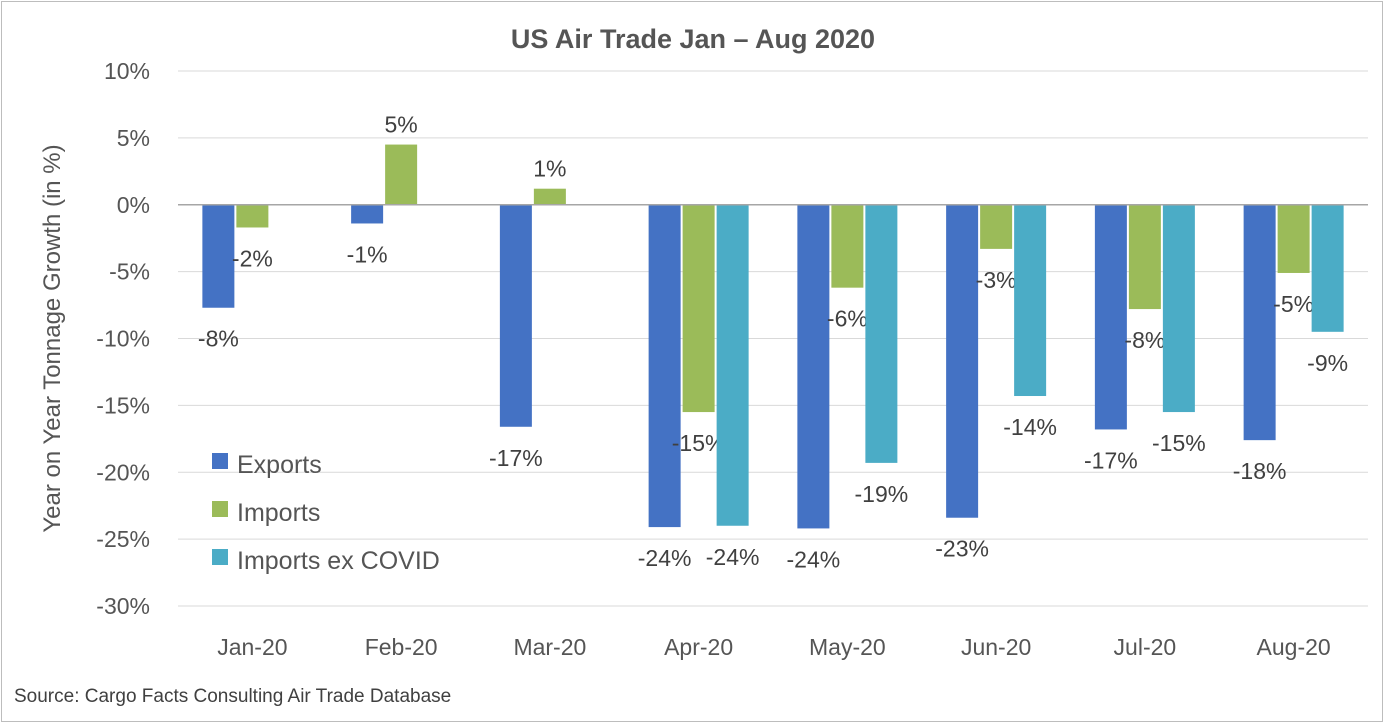  Describe the element at coordinates (401, 647) in the screenshot. I see `x-tick-label: Feb-20` at that location.